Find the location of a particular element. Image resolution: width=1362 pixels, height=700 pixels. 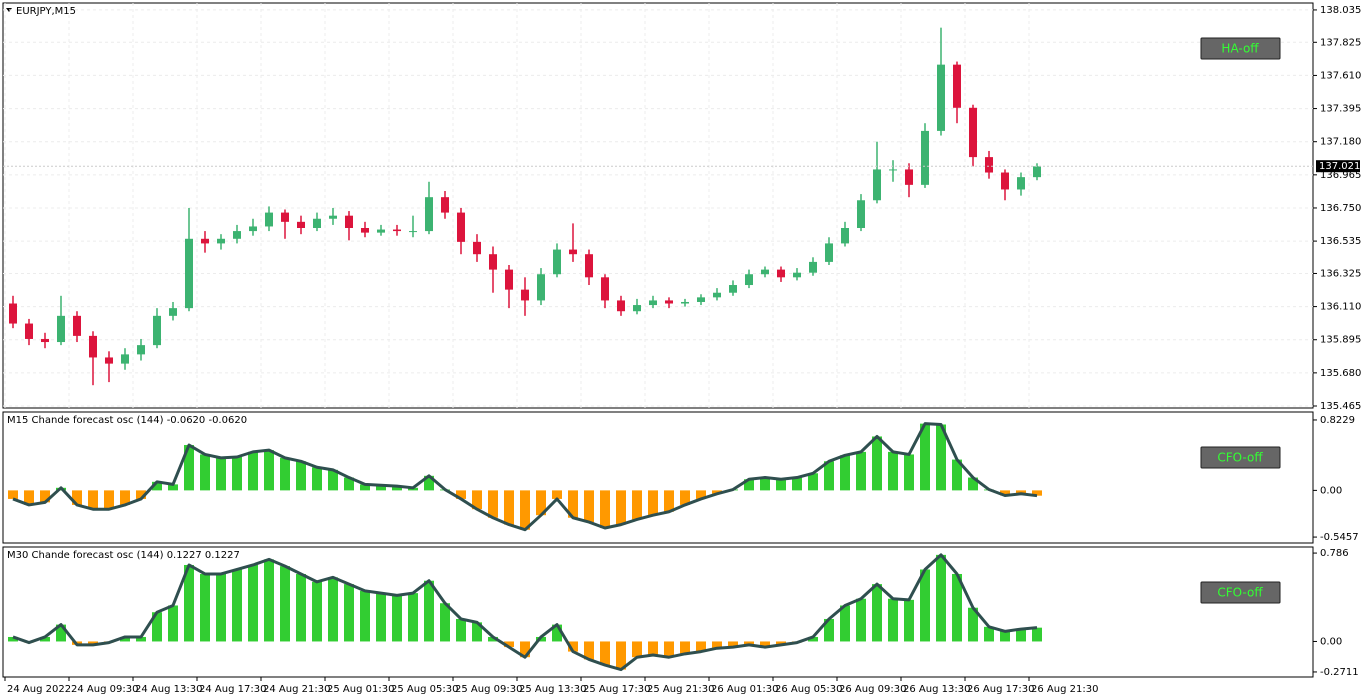

y-tick-label: 136.325 is located at coordinates (1340, 273).